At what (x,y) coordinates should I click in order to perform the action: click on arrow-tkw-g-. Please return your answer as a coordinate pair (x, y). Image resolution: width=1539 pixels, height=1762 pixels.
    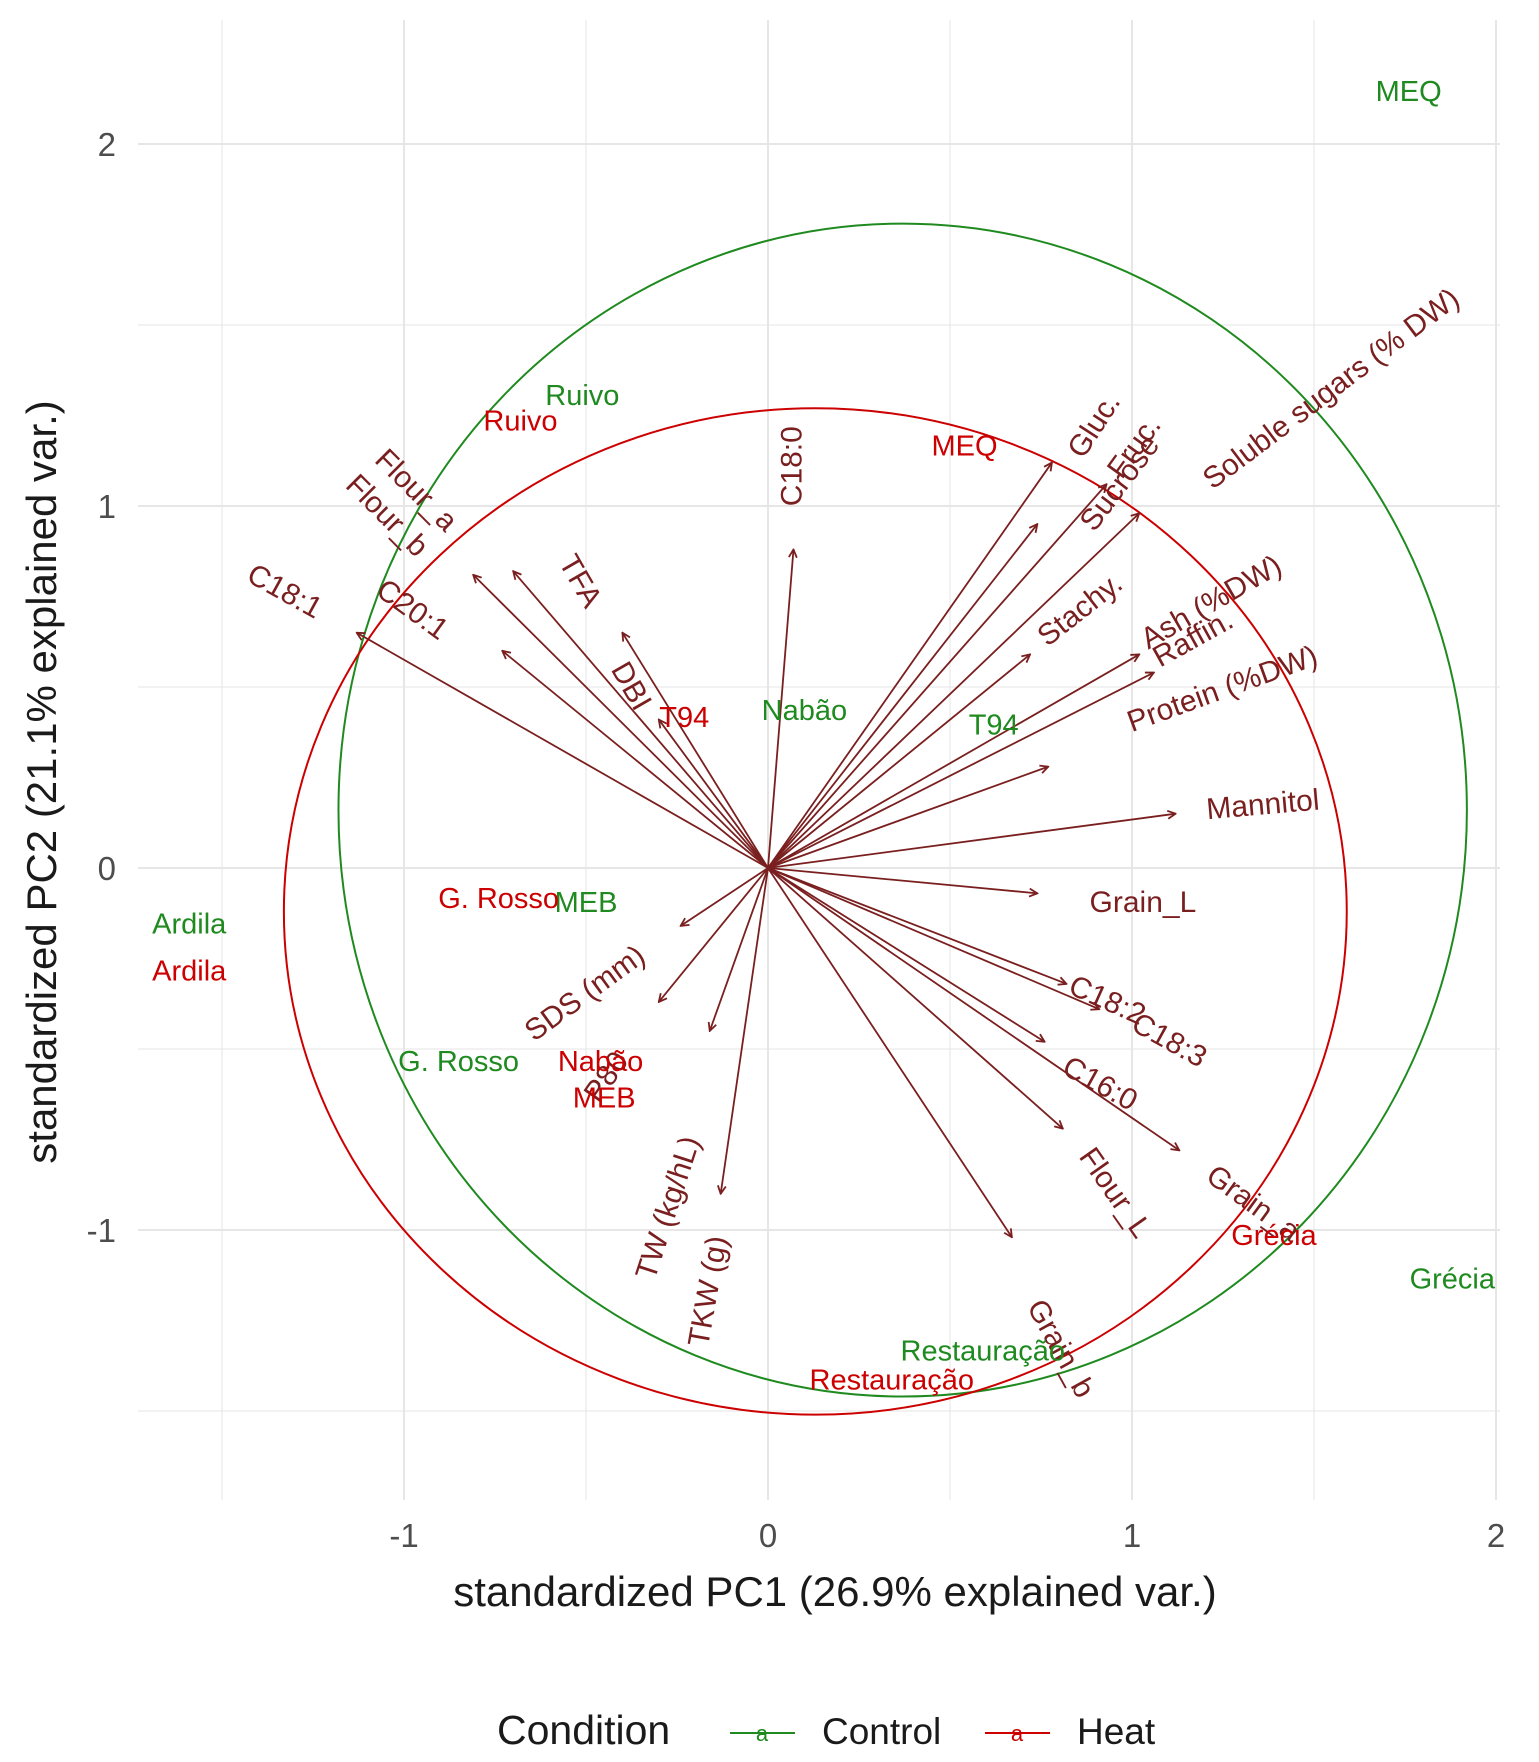
    Looking at the image, I should click on (745, 1030).